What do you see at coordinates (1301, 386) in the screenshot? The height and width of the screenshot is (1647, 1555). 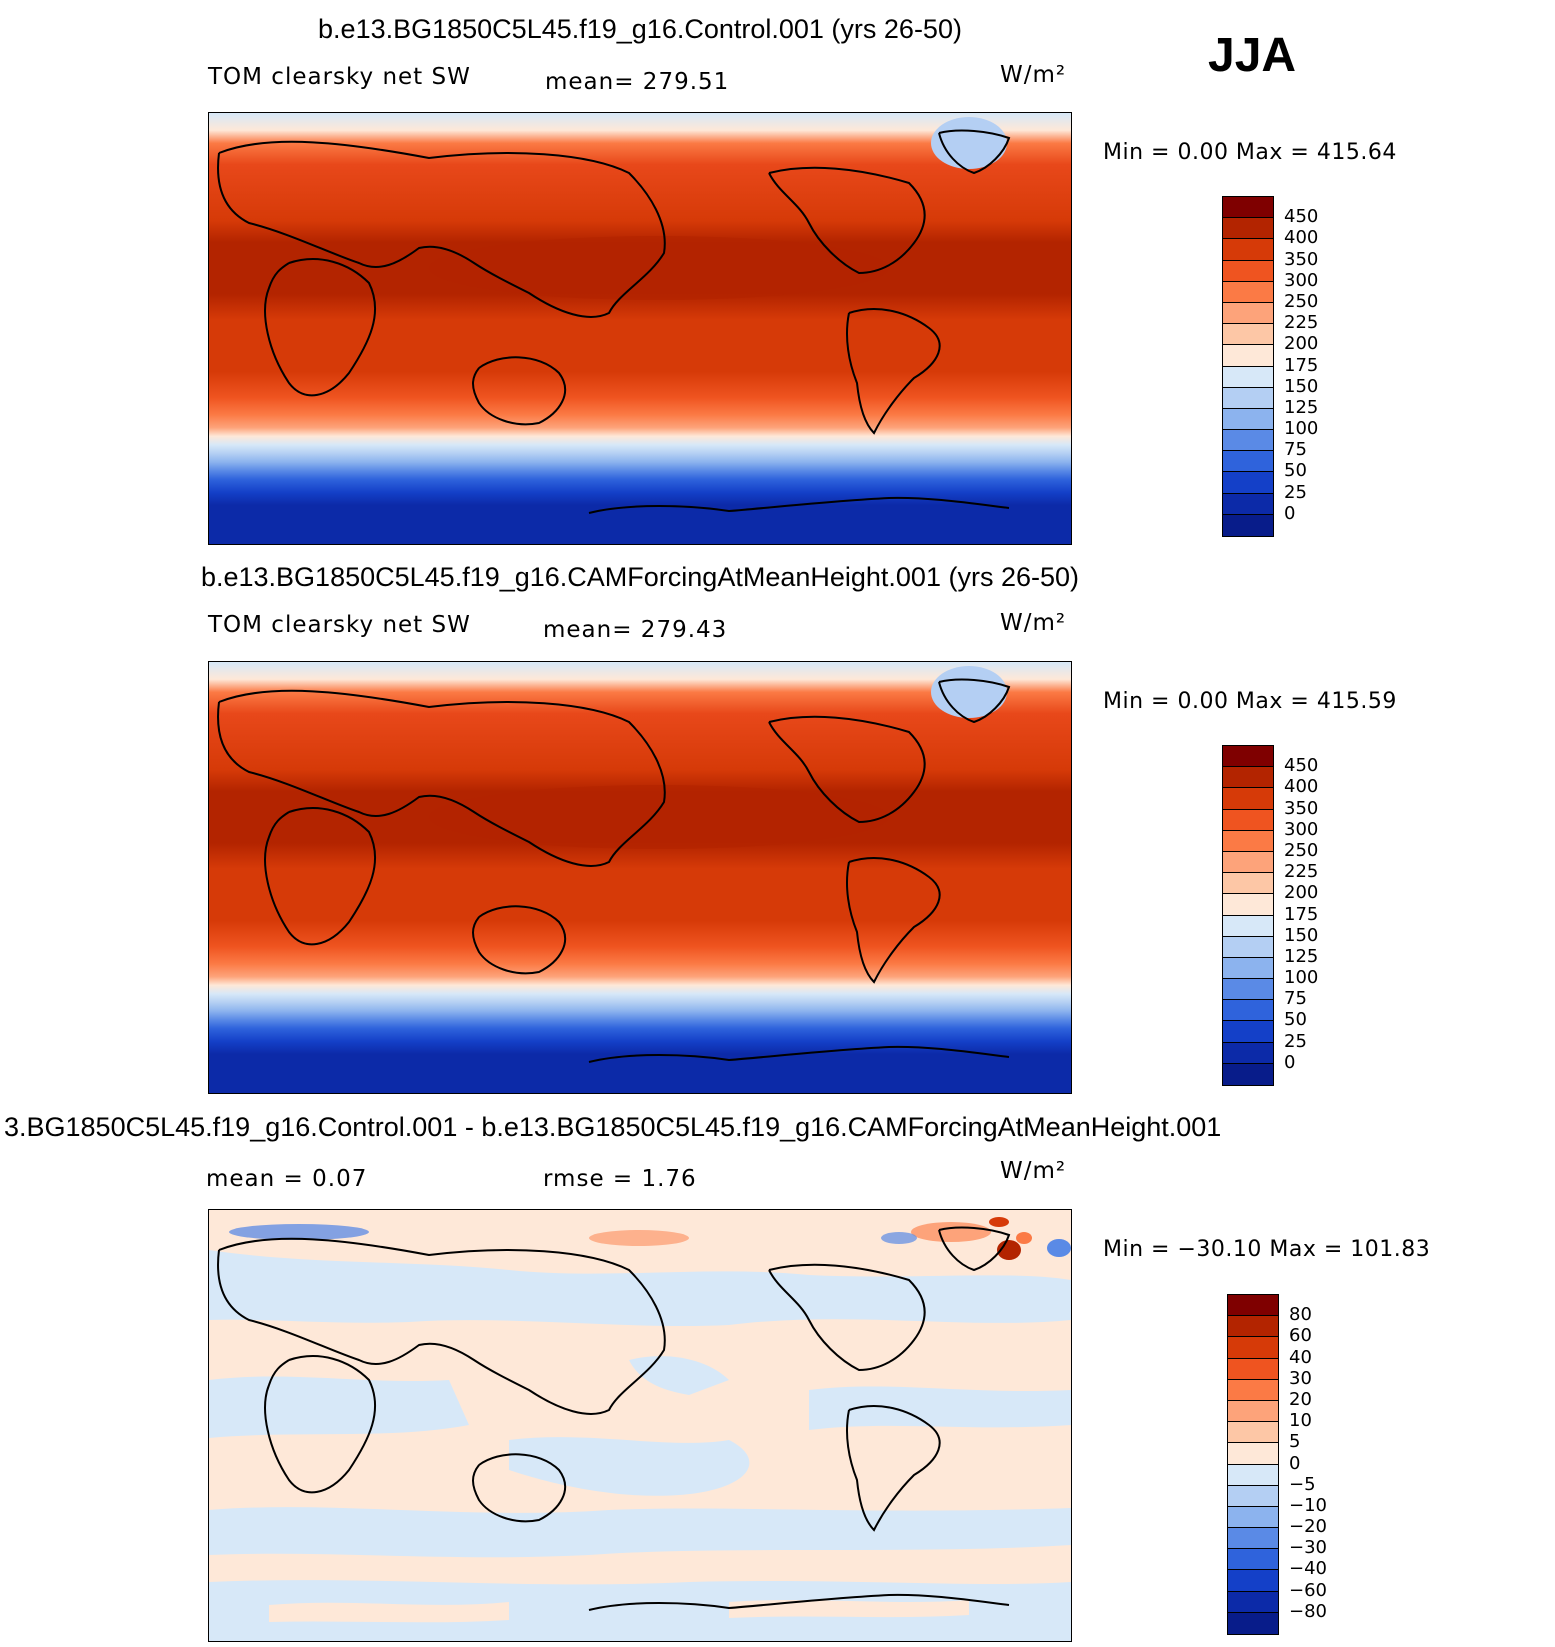 I see `panel1-colorbar-tick-label: 150` at bounding box center [1301, 386].